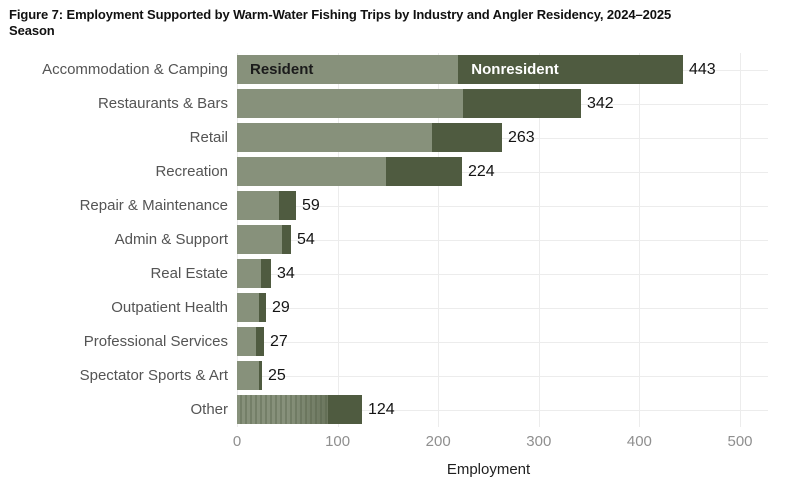  What do you see at coordinates (281, 307) in the screenshot?
I see `value-label: 29` at bounding box center [281, 307].